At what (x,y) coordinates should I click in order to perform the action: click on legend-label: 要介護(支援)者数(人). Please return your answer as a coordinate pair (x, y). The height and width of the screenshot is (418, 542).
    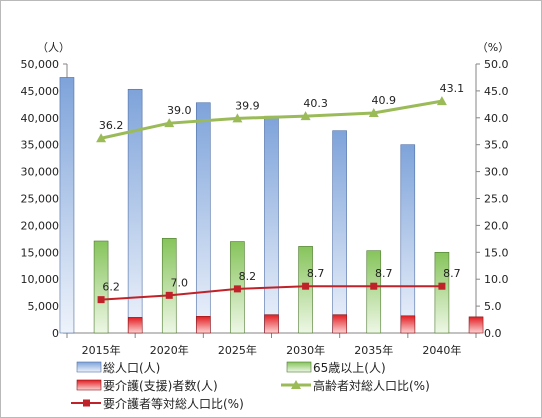
    Looking at the image, I should click on (160, 385).